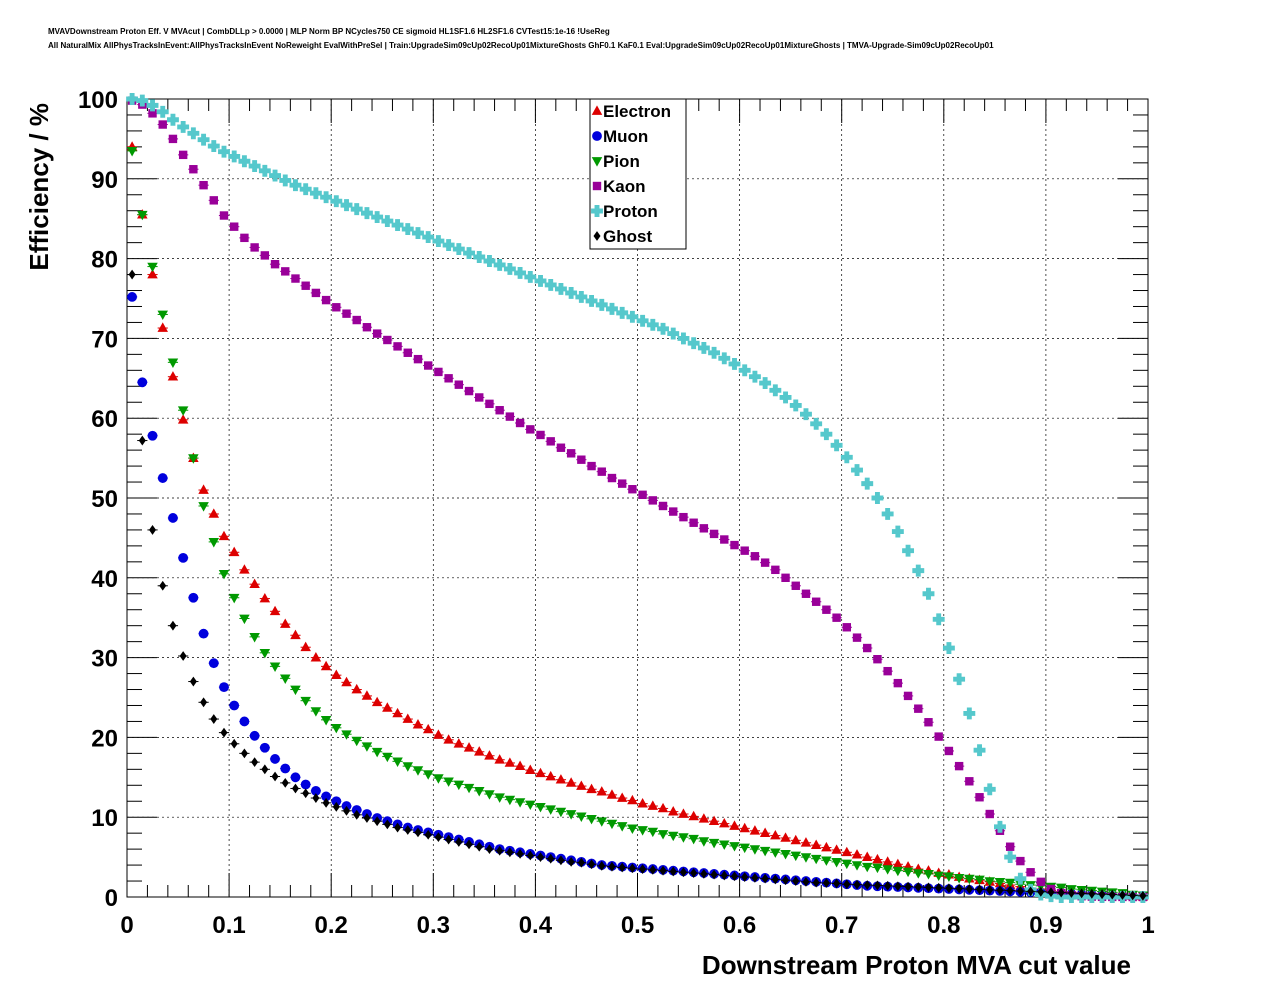  What do you see at coordinates (615, 161) in the screenshot?
I see `legend-entry-pion: Pion` at bounding box center [615, 161].